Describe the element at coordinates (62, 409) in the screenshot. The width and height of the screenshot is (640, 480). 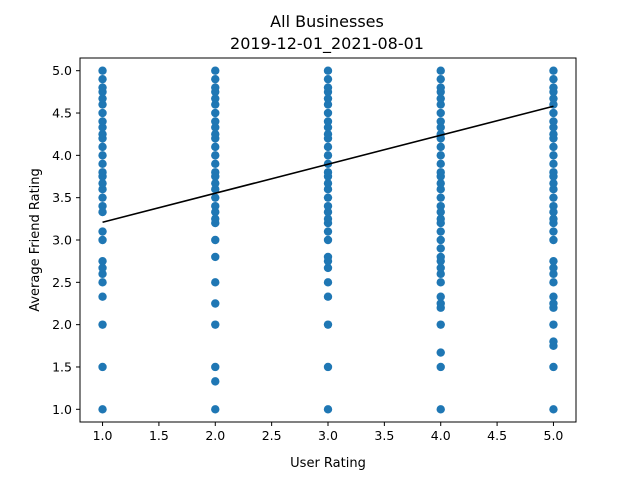
I see `y-tick-label: 1.0` at that location.